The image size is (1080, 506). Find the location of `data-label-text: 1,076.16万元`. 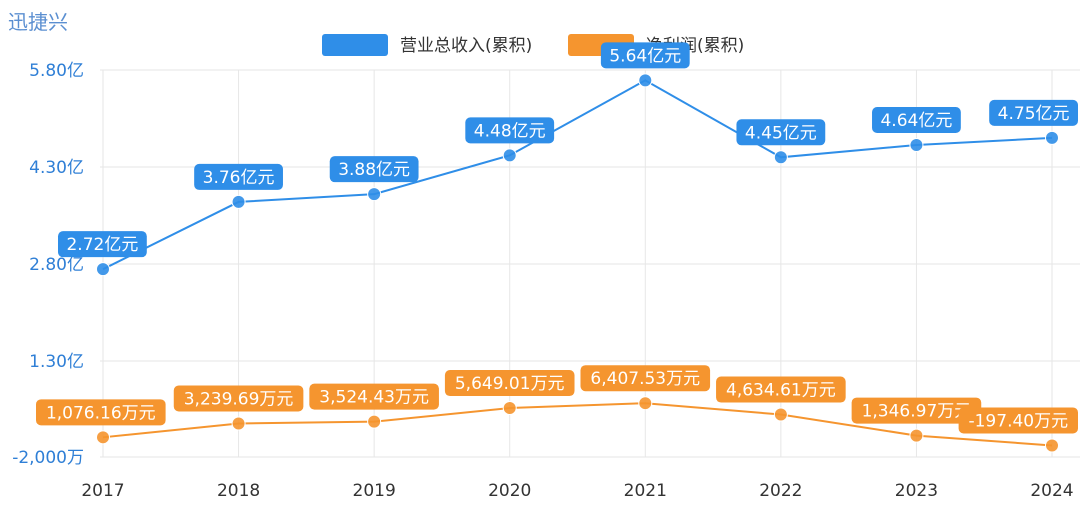

data-label-text: 1,076.16万元 is located at coordinates (101, 413).